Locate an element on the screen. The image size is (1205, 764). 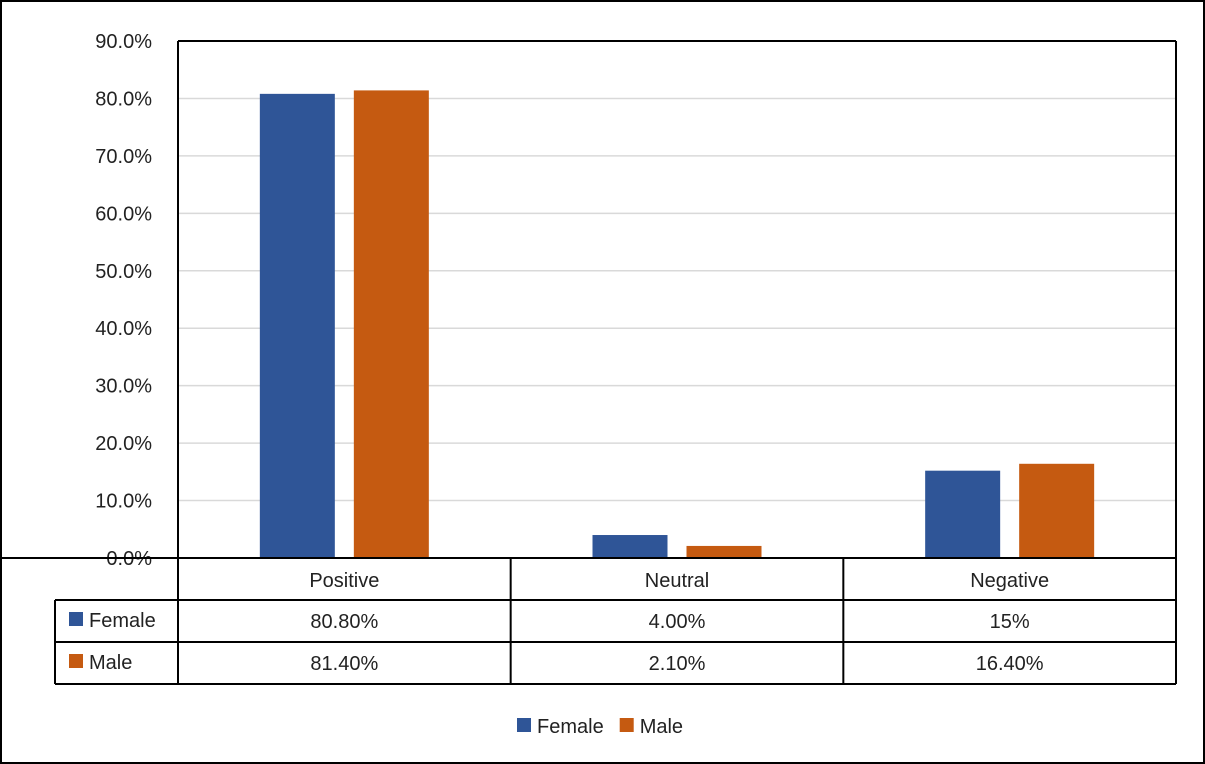
y-tick-label: 10.0% is located at coordinates (123, 502).